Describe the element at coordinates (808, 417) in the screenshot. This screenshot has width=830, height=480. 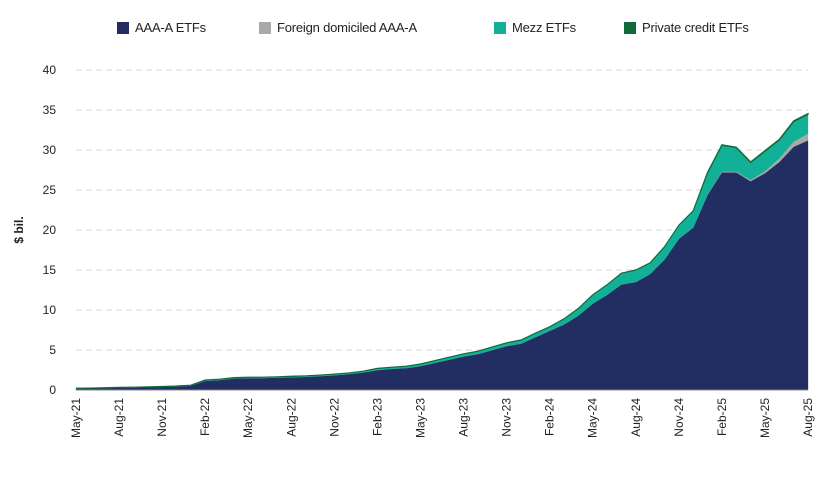
I see `x-tick-label: Aug-25` at that location.